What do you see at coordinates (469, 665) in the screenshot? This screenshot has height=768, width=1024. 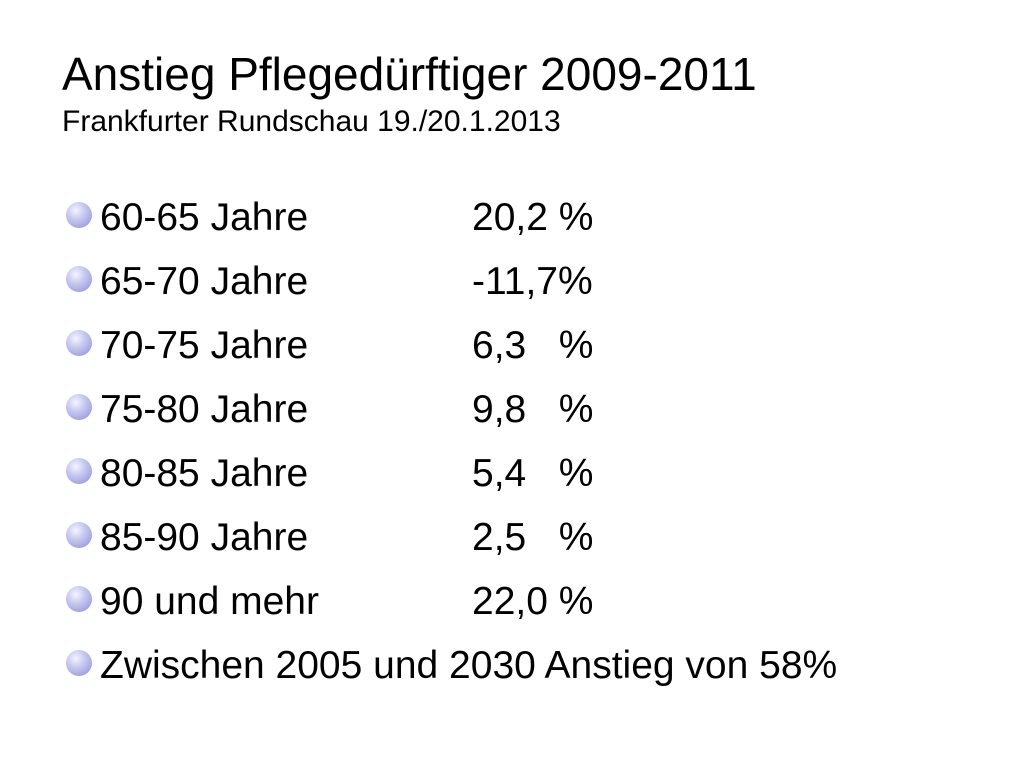 I see `summary-text: Zwischen 2005 und 2030 Anstieg von 58%` at bounding box center [469, 665].